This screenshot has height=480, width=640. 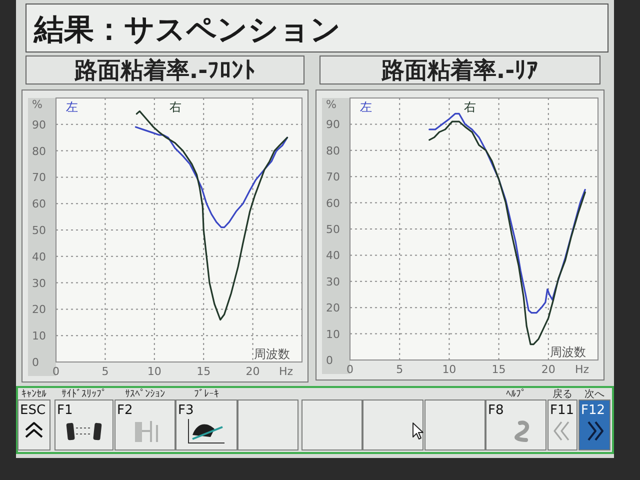 I want to click on button-caption: ﾌﾞﾚｰｷ, so click(x=206, y=394).